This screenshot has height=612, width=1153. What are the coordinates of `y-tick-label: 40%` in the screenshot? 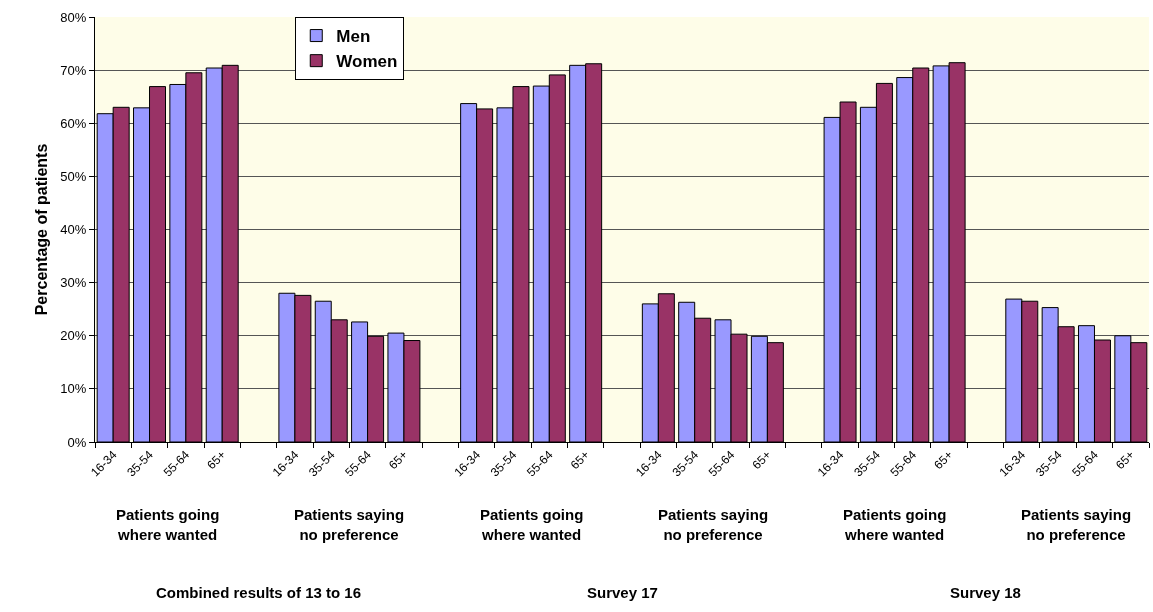 It's located at (73, 230).